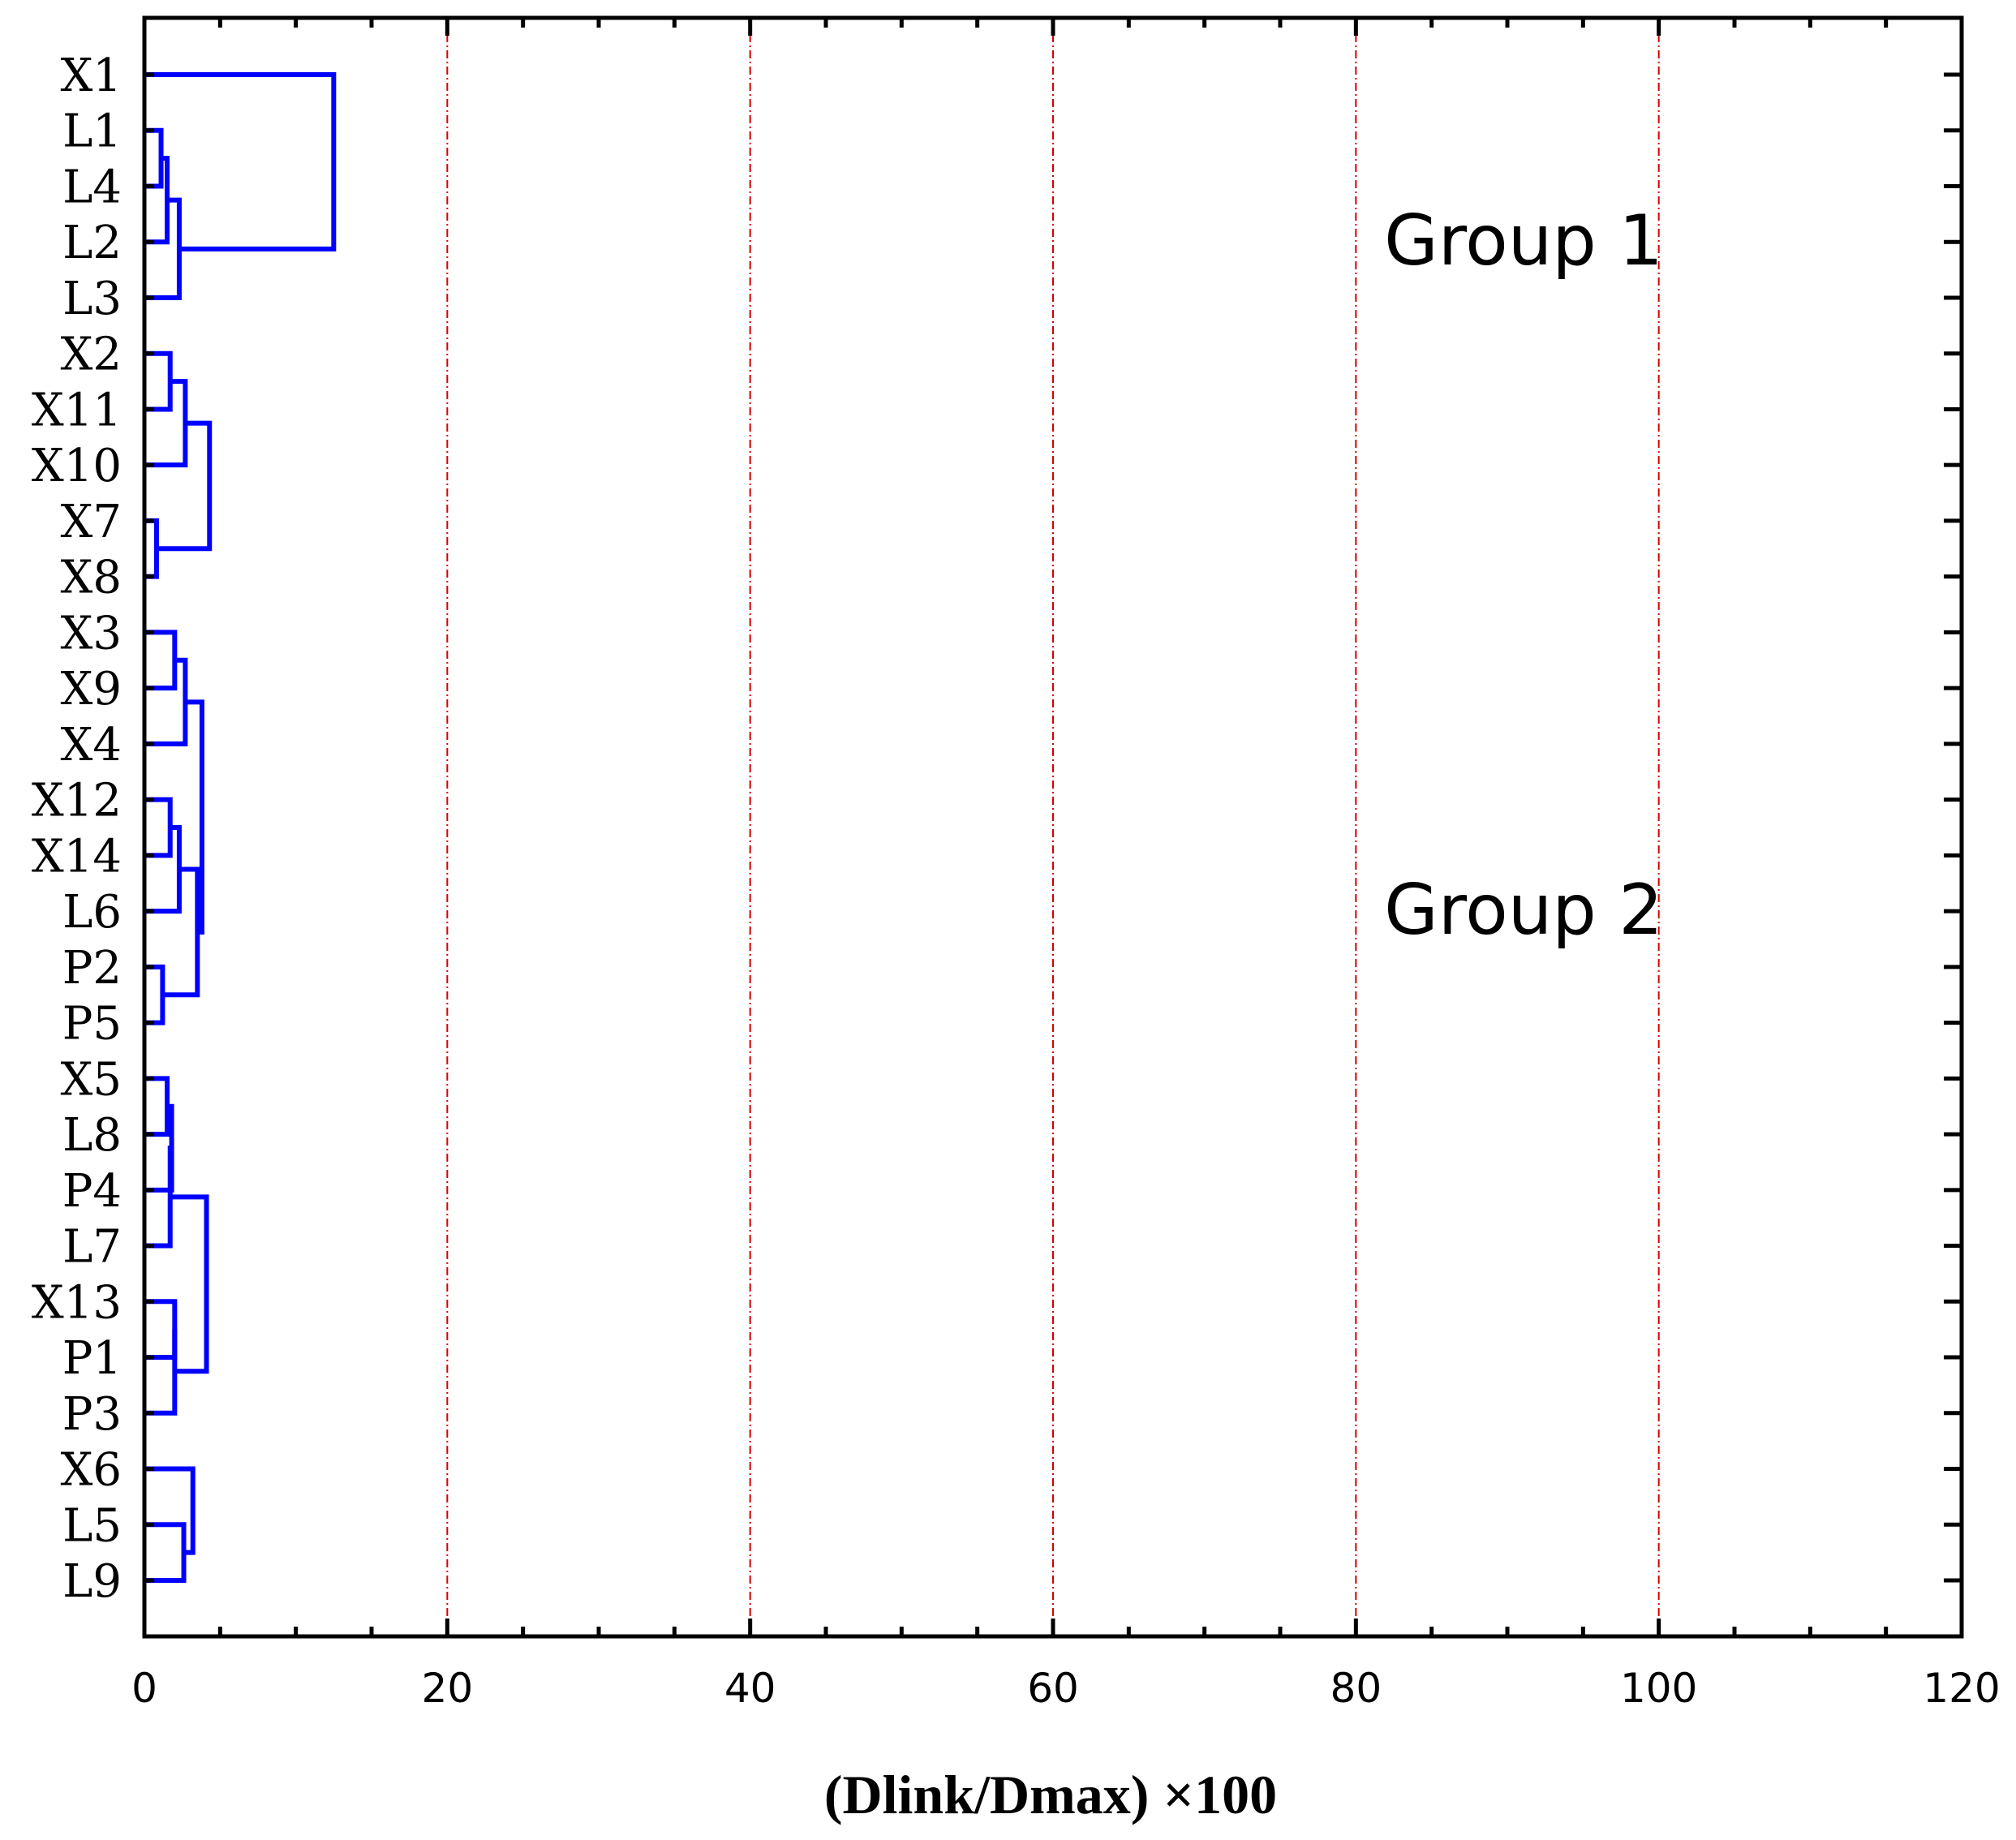  Describe the element at coordinates (92, 1581) in the screenshot. I see `leaf-label: L9` at that location.